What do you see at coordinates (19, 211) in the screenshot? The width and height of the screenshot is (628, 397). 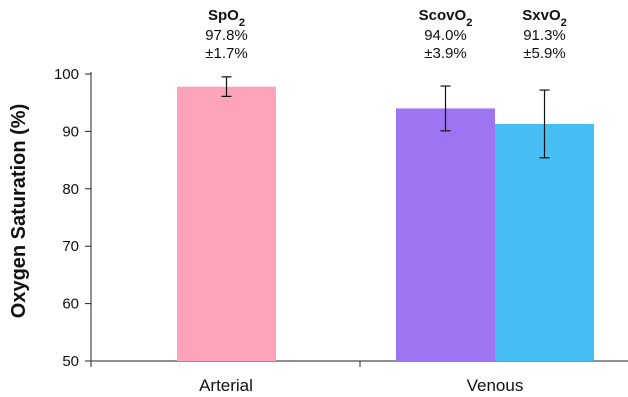 I see `y-axis-label: Oxygen Saturation (%)` at bounding box center [19, 211].